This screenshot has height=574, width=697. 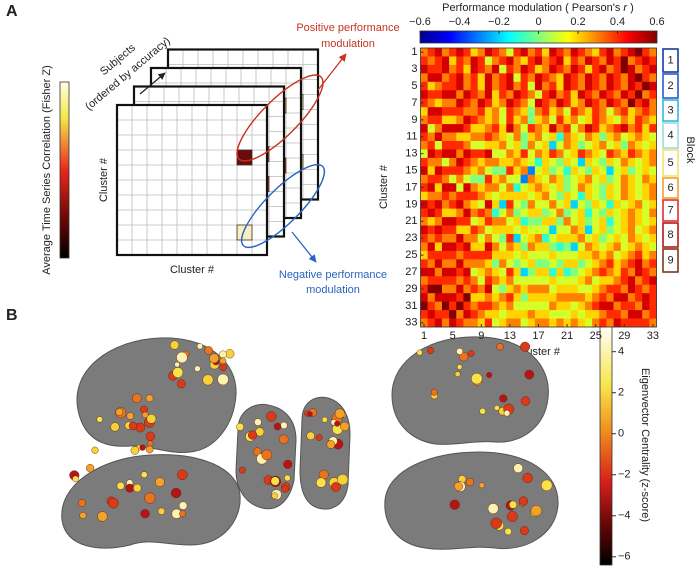 What do you see at coordinates (414, 69) in the screenshot?
I see `y-tick-label: 3` at bounding box center [414, 69].